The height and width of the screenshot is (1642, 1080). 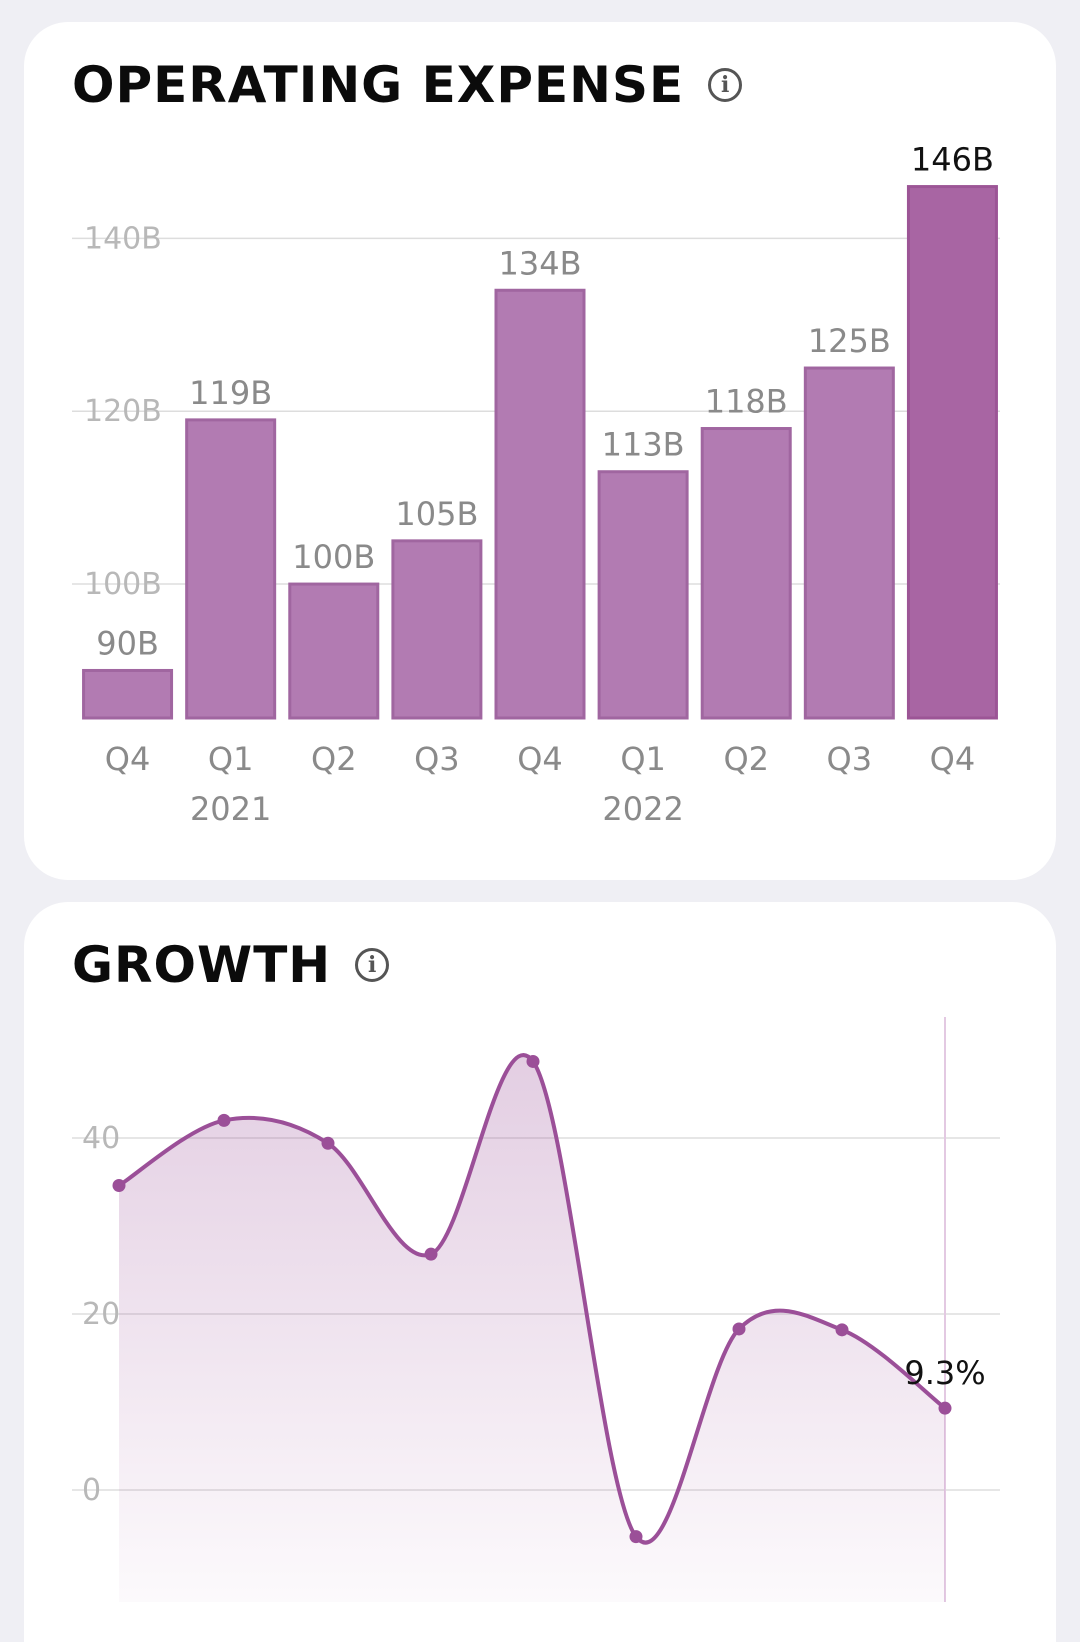 What do you see at coordinates (230, 809) in the screenshot?
I see `year-label: 2021` at bounding box center [230, 809].